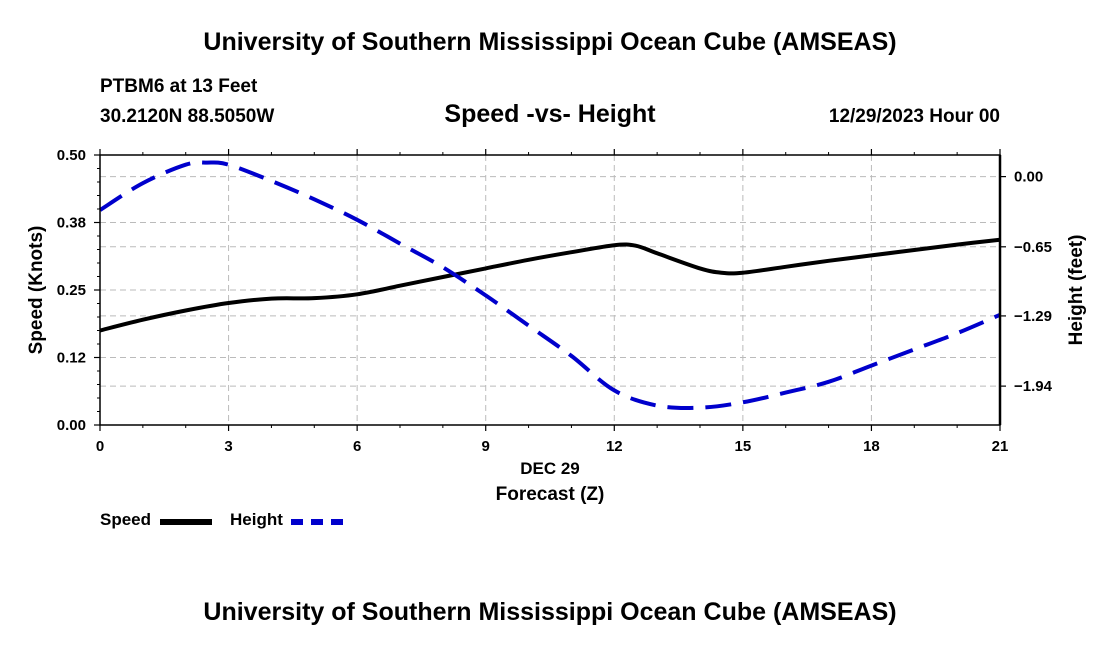  Describe the element at coordinates (179, 86) in the screenshot. I see `station-label: PTBM6 at 13 Feet` at that location.